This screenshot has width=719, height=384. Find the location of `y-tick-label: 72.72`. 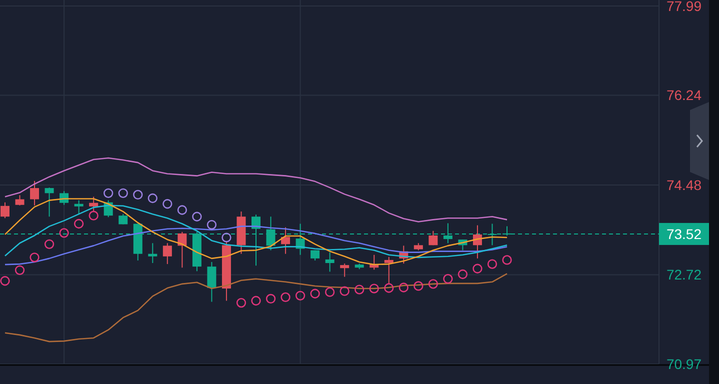

y-tick-label: 72.72 is located at coordinates (684, 274).